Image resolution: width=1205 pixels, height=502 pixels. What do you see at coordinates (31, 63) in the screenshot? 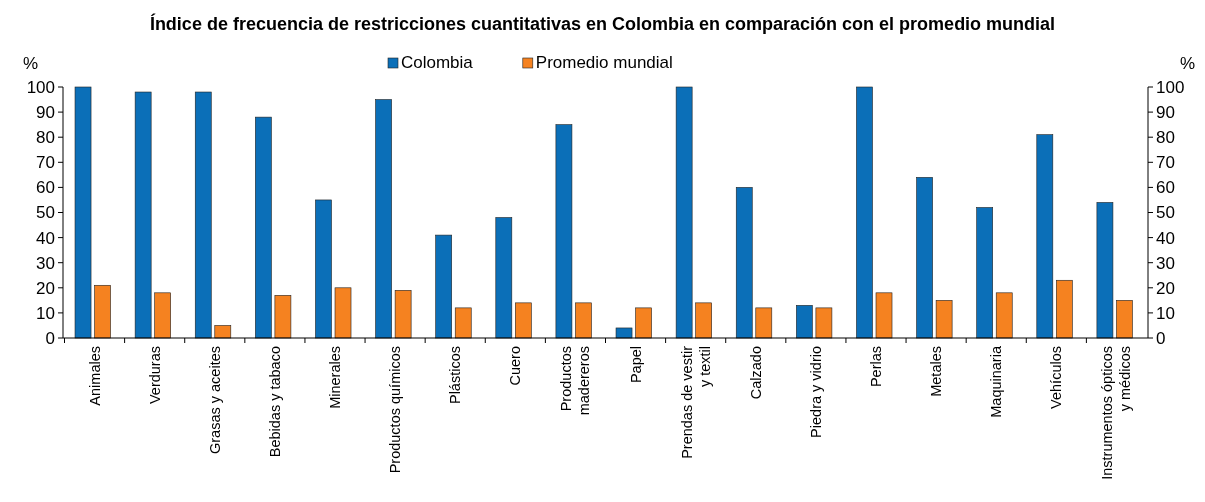
I see `y-axis-title: %` at bounding box center [31, 63].